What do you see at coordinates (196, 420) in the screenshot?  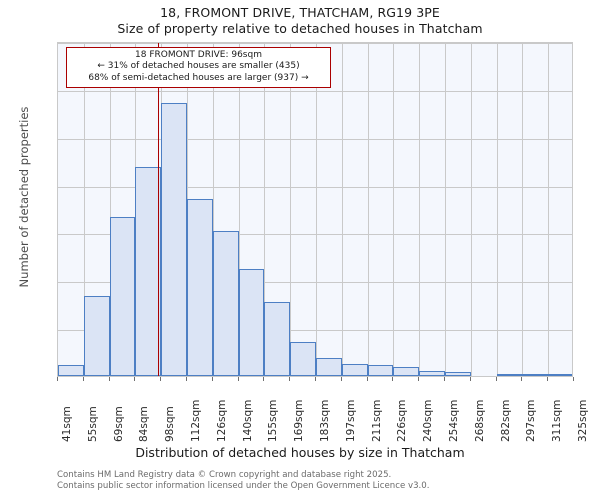 I see `x-axis-tick-label: 112sqm` at bounding box center [196, 420].